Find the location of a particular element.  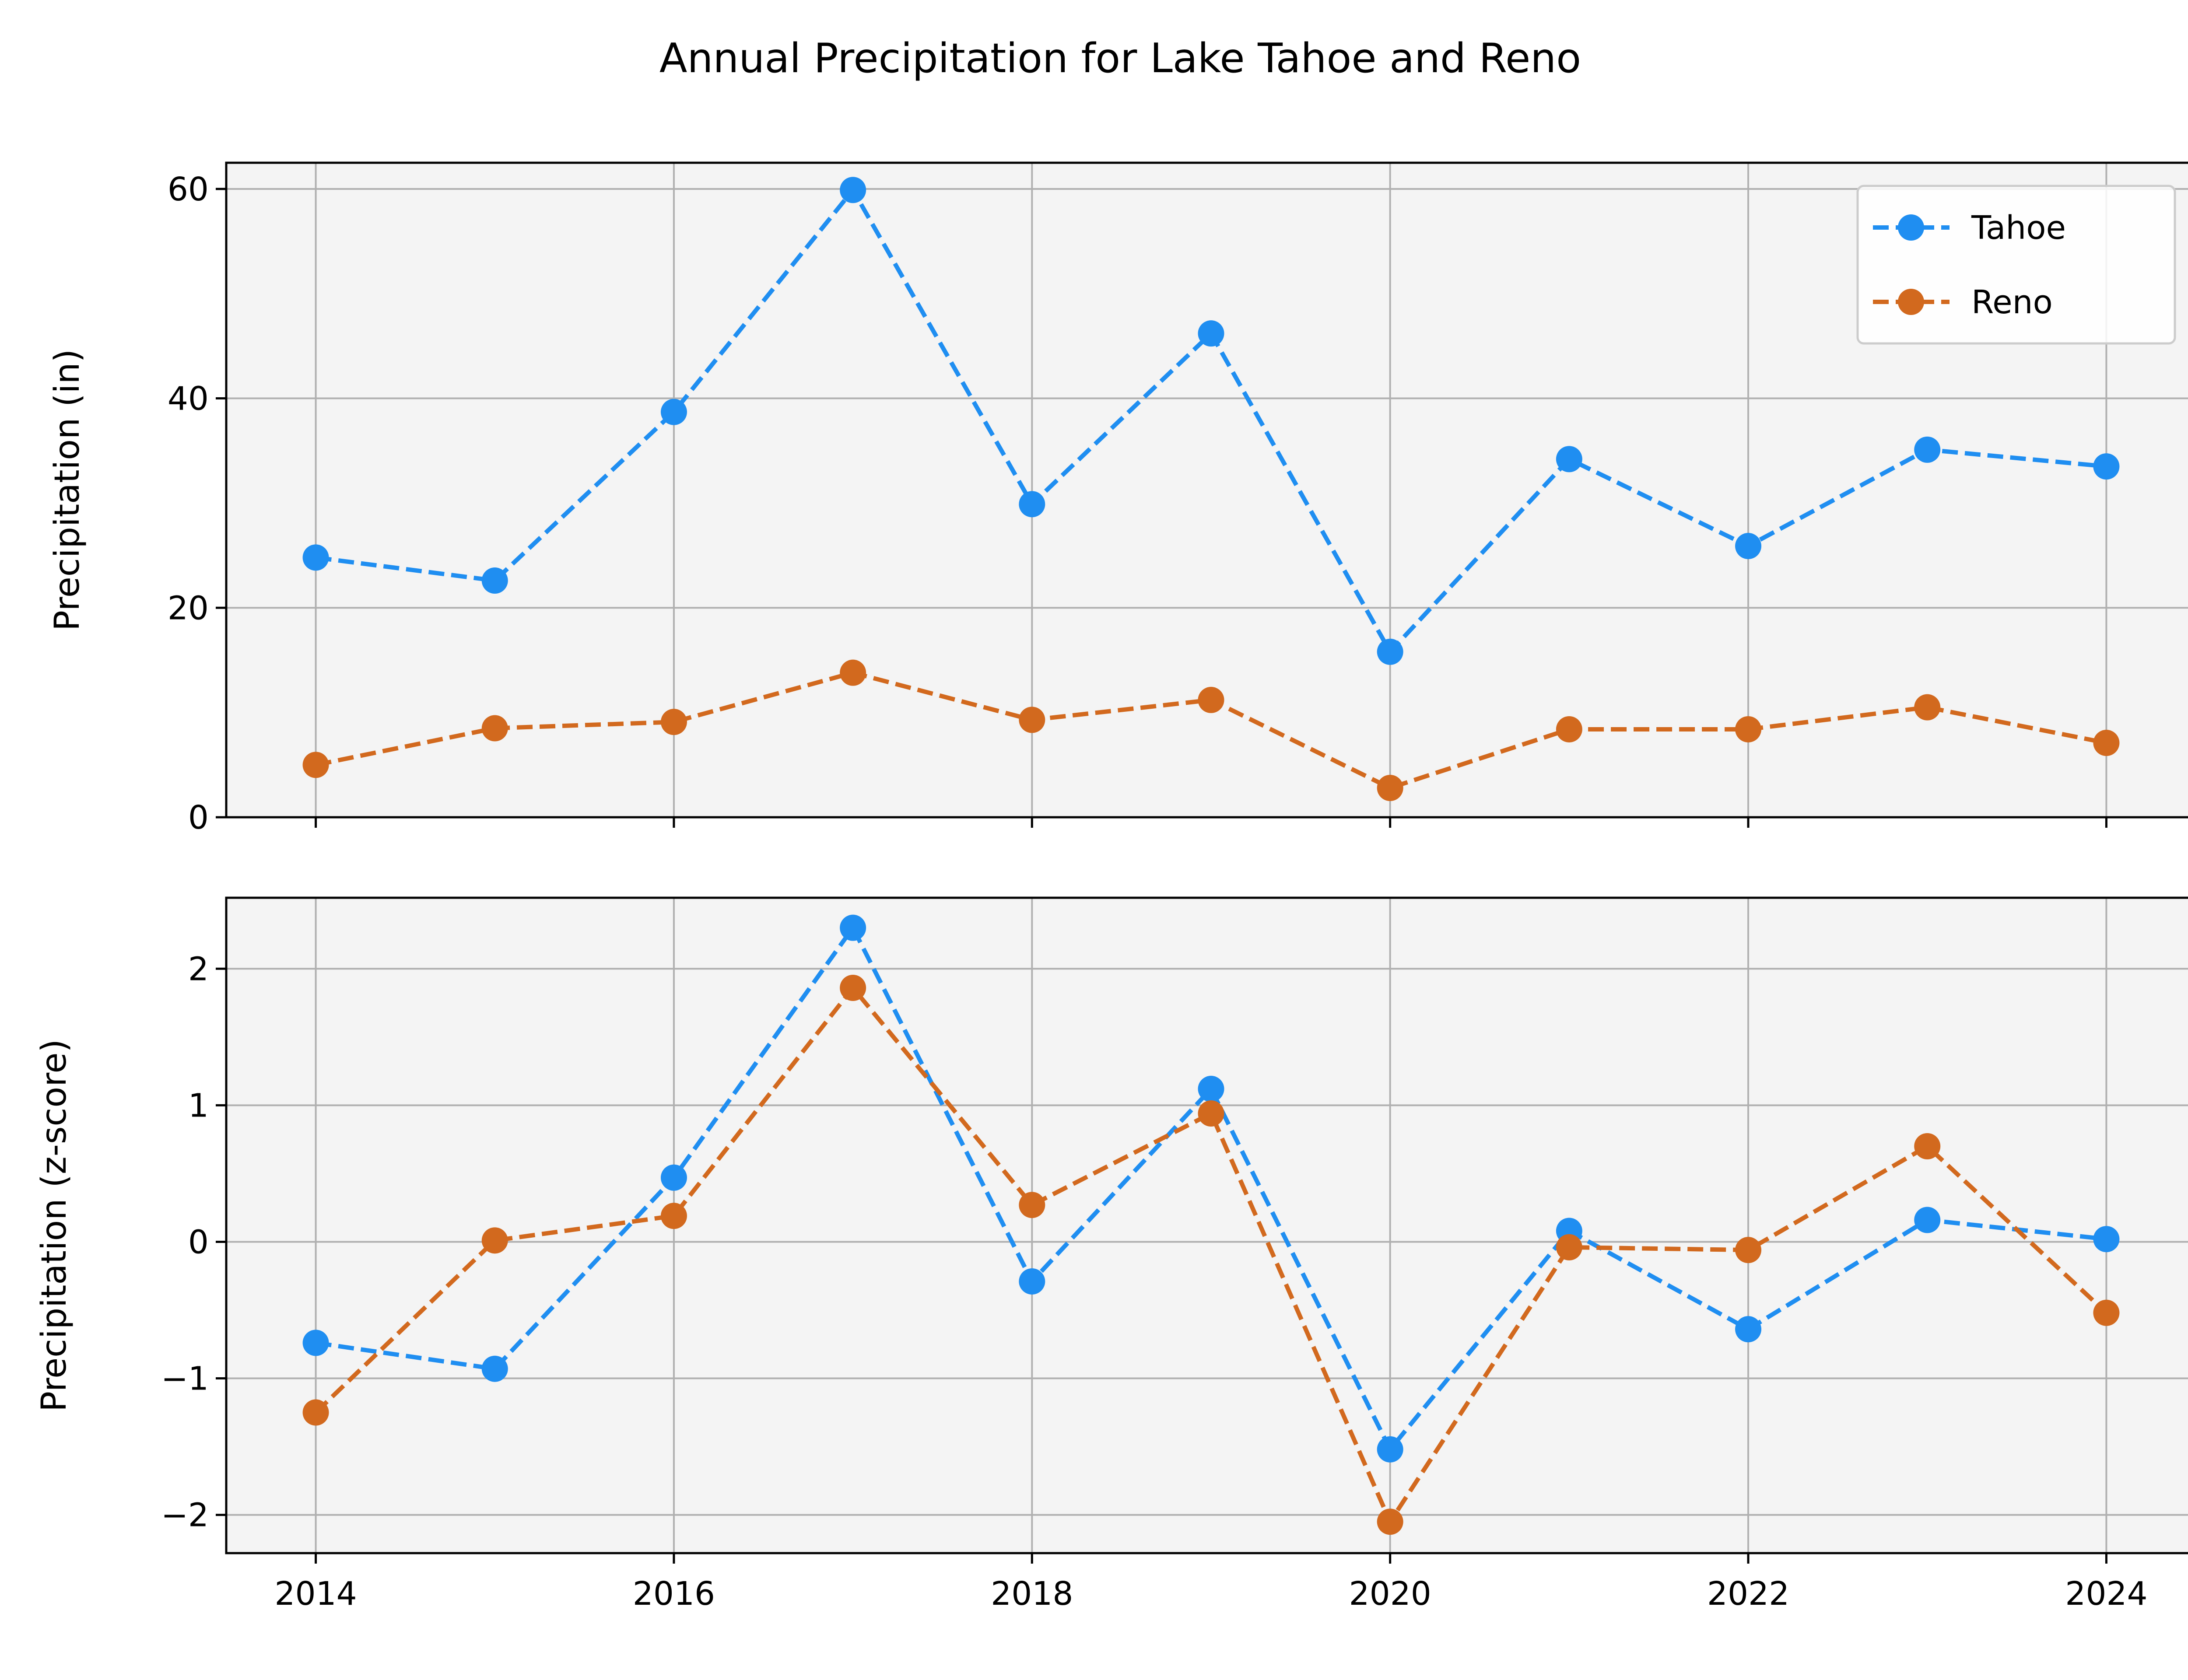

y-tick-label: 1 is located at coordinates (199, 1105).